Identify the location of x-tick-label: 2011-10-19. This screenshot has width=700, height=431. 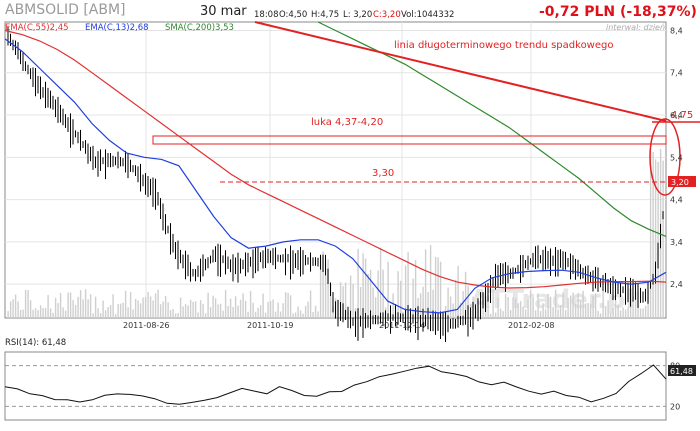
(270, 325).